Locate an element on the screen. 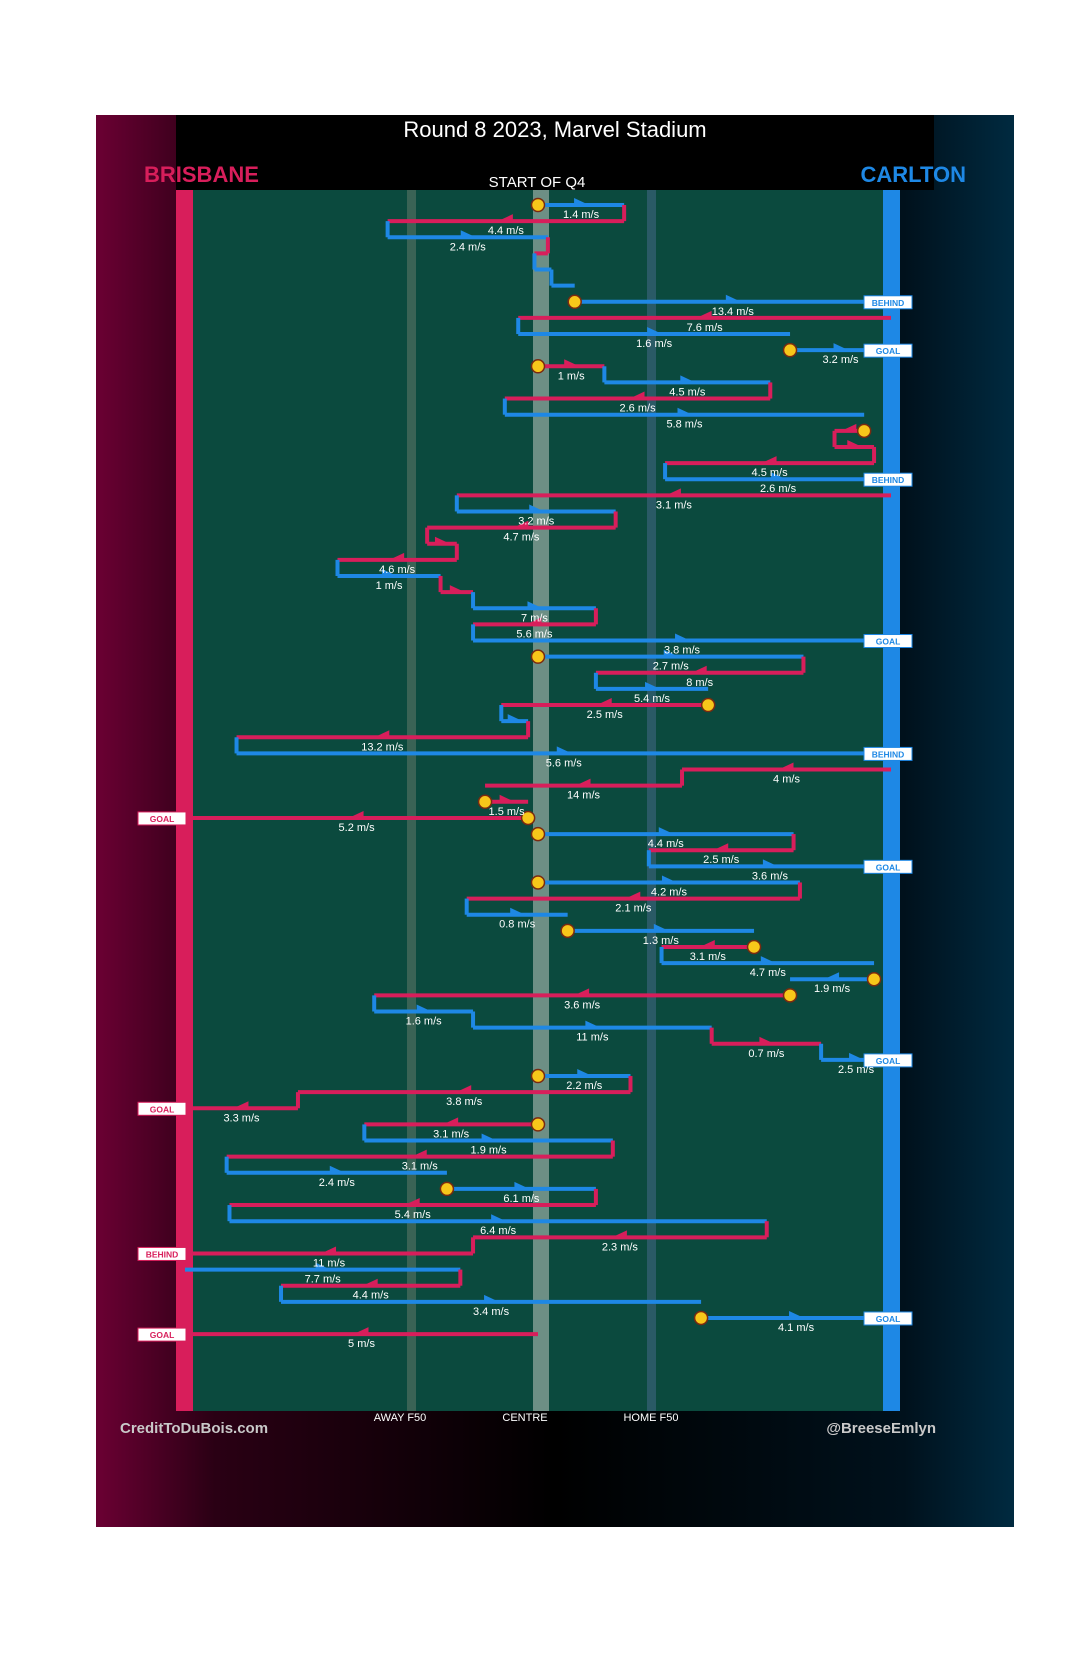  speed-label: 5.6 m/s is located at coordinates (534, 634).